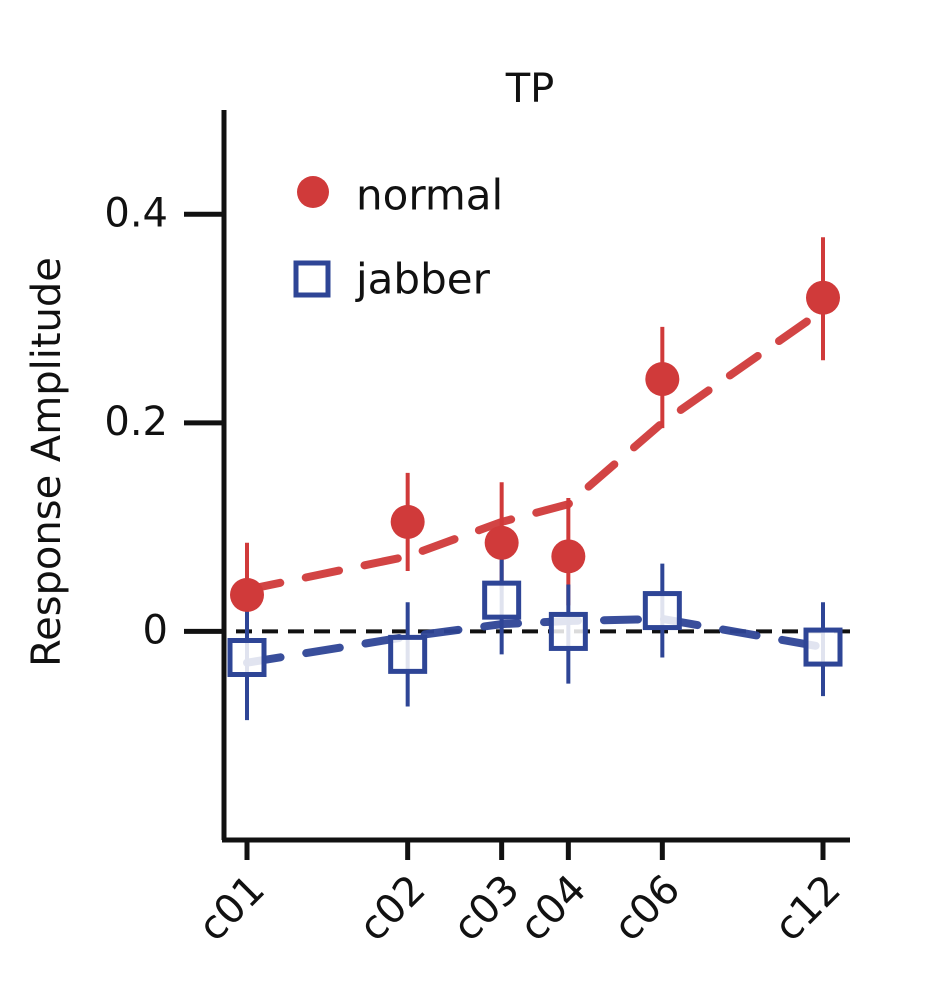 The image size is (936, 990). What do you see at coordinates (553, 908) in the screenshot?
I see `x-tick-label: c04` at bounding box center [553, 908].